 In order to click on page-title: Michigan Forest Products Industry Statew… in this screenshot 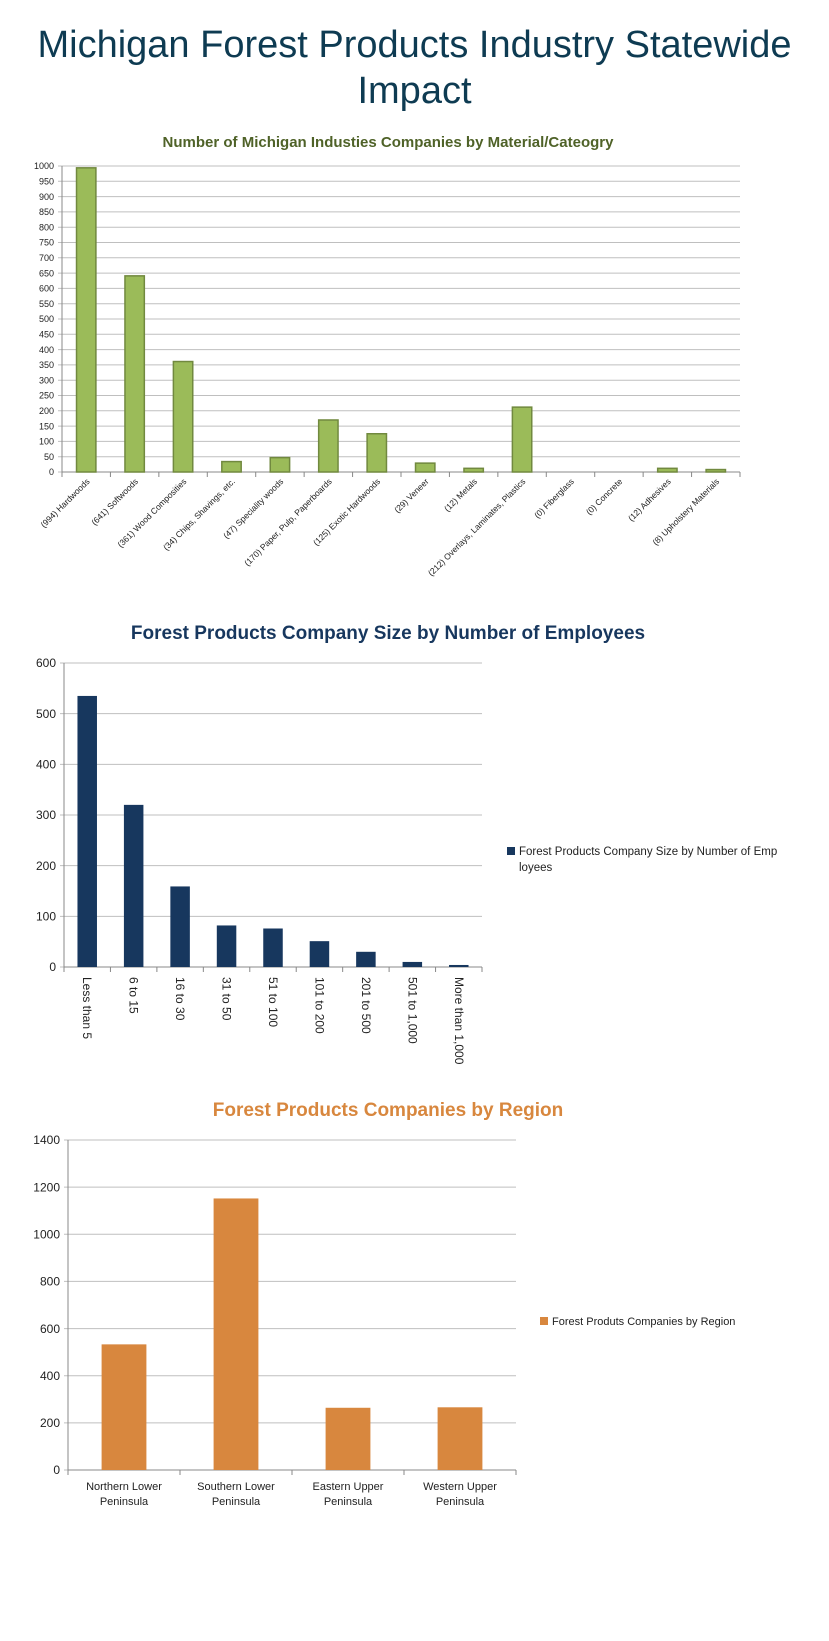, I will do `click(414, 68)`.